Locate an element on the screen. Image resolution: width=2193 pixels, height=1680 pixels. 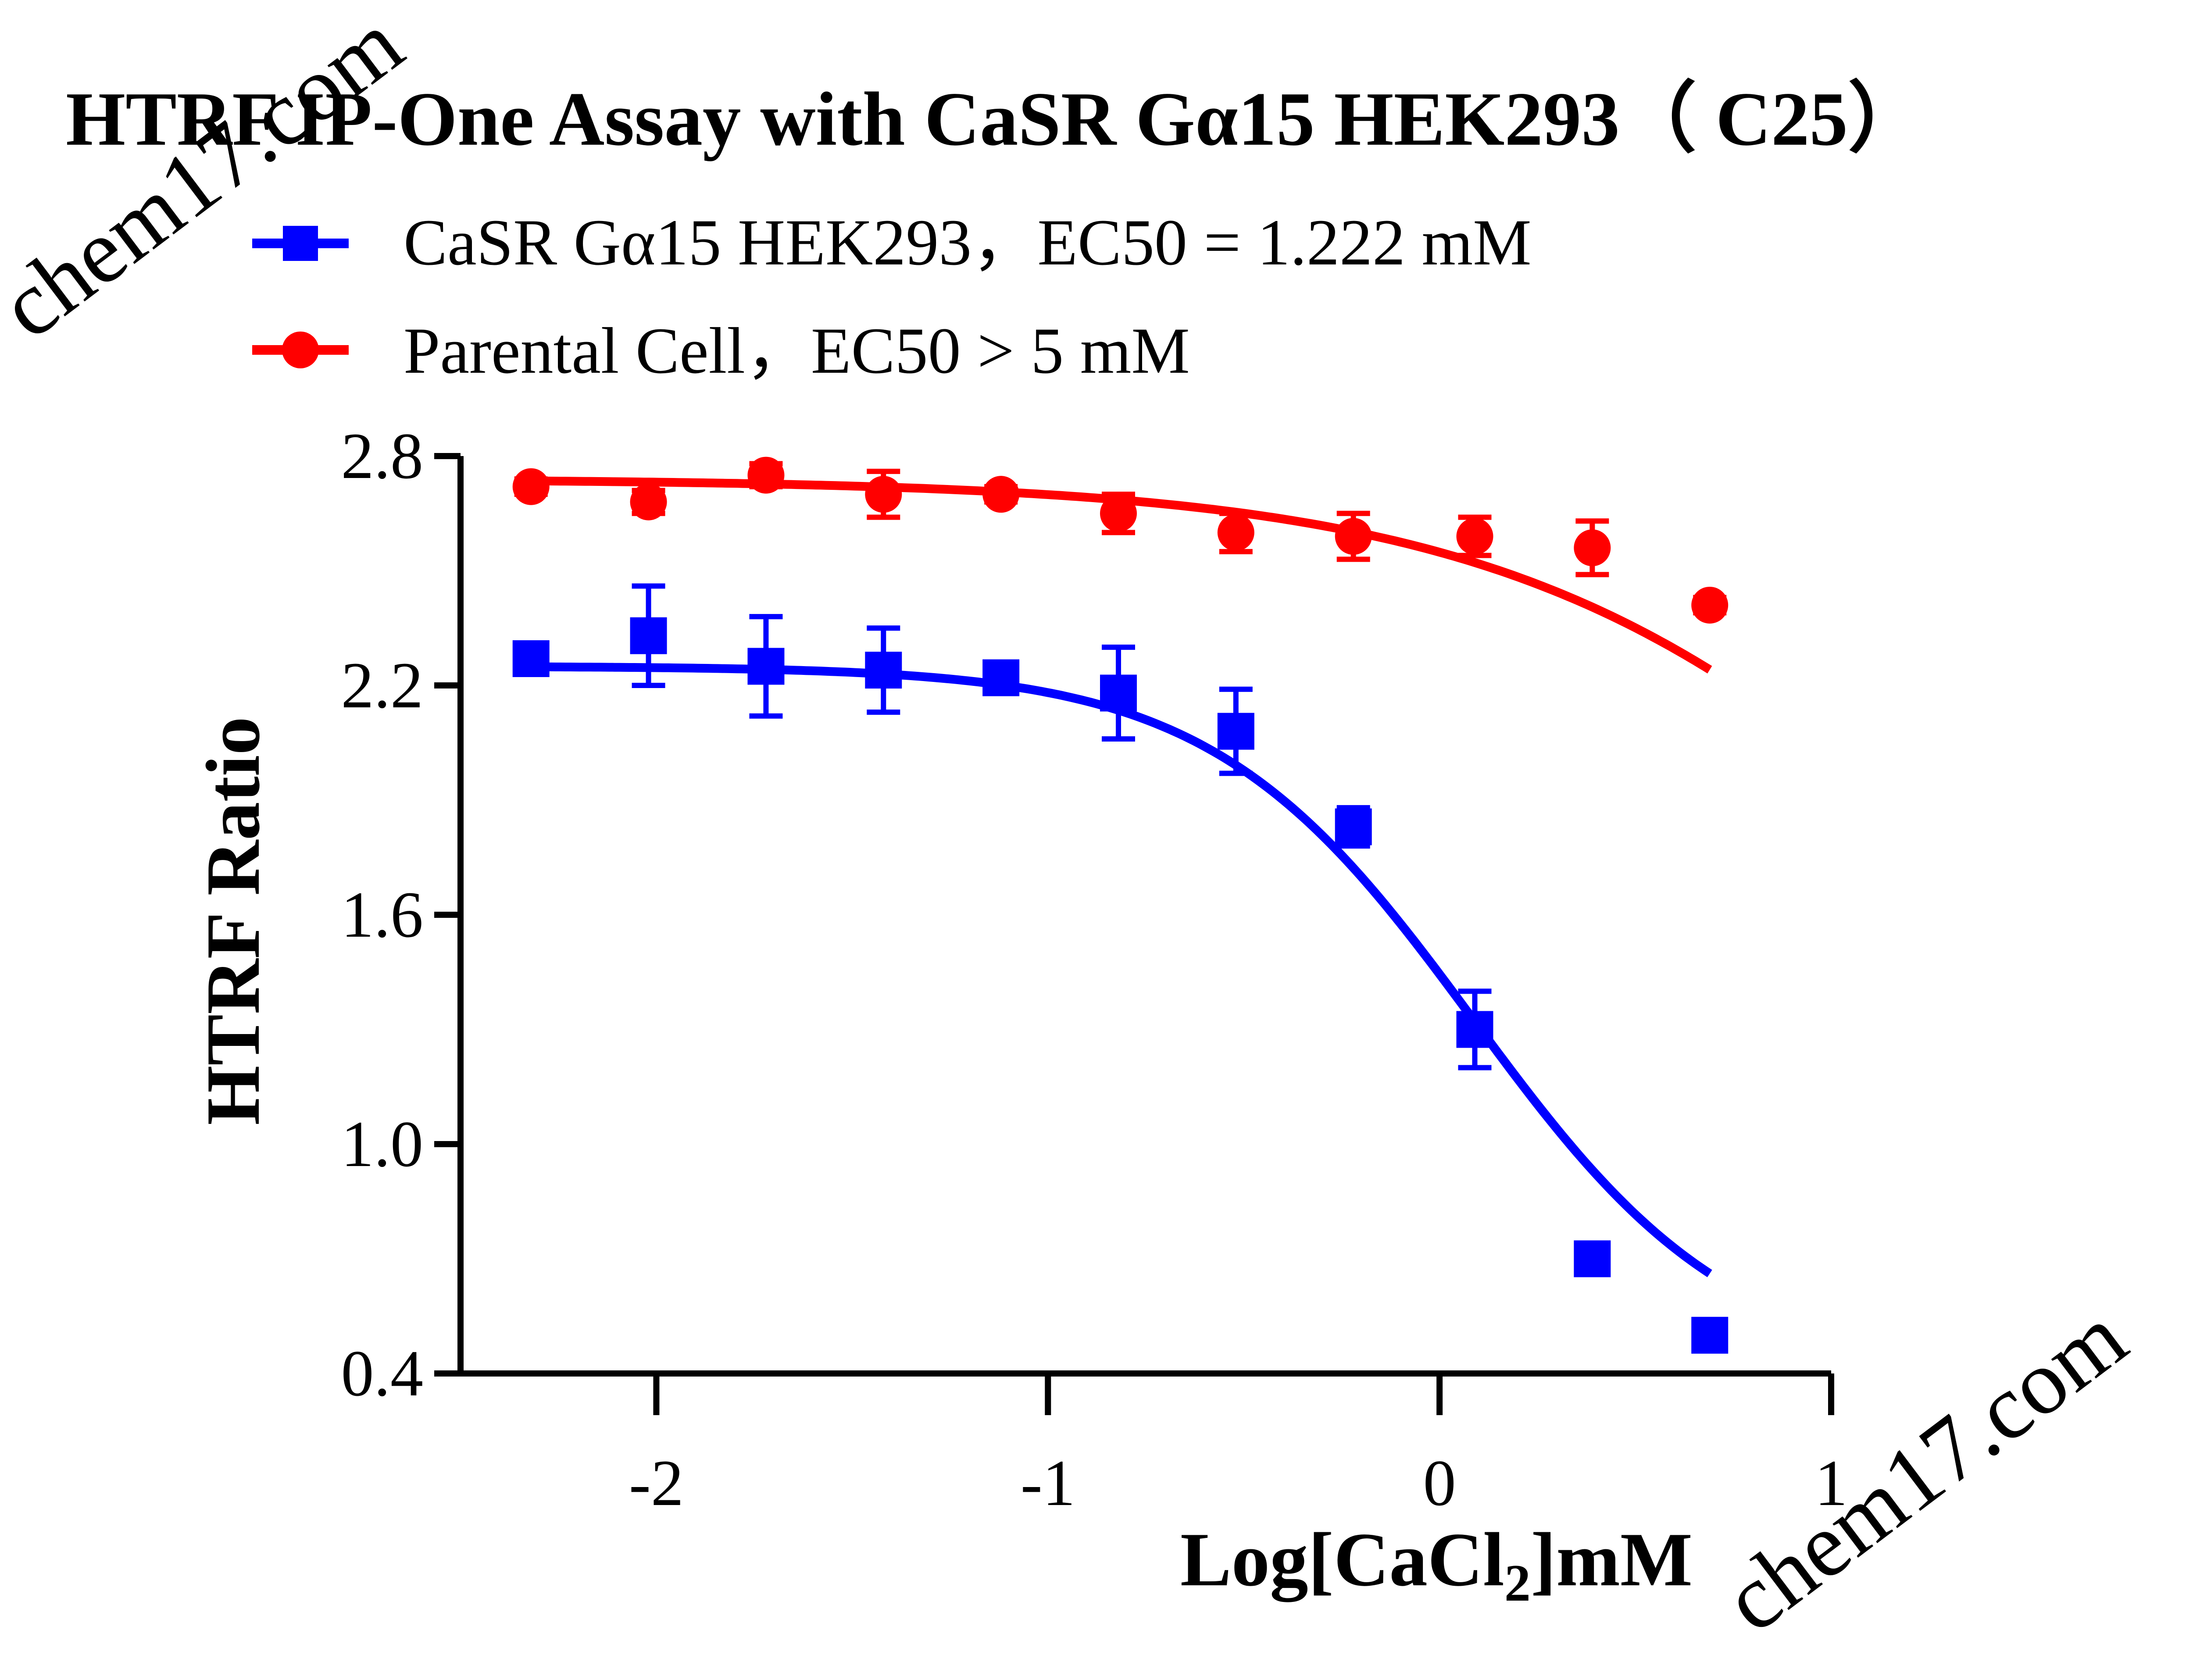
y-tick-label: 1.6 is located at coordinates (382, 915).